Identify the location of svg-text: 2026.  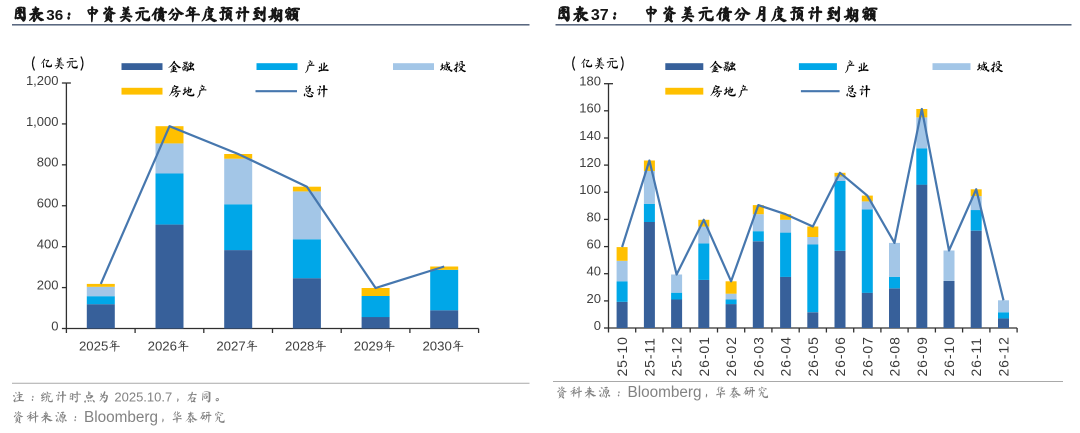
(162, 346).